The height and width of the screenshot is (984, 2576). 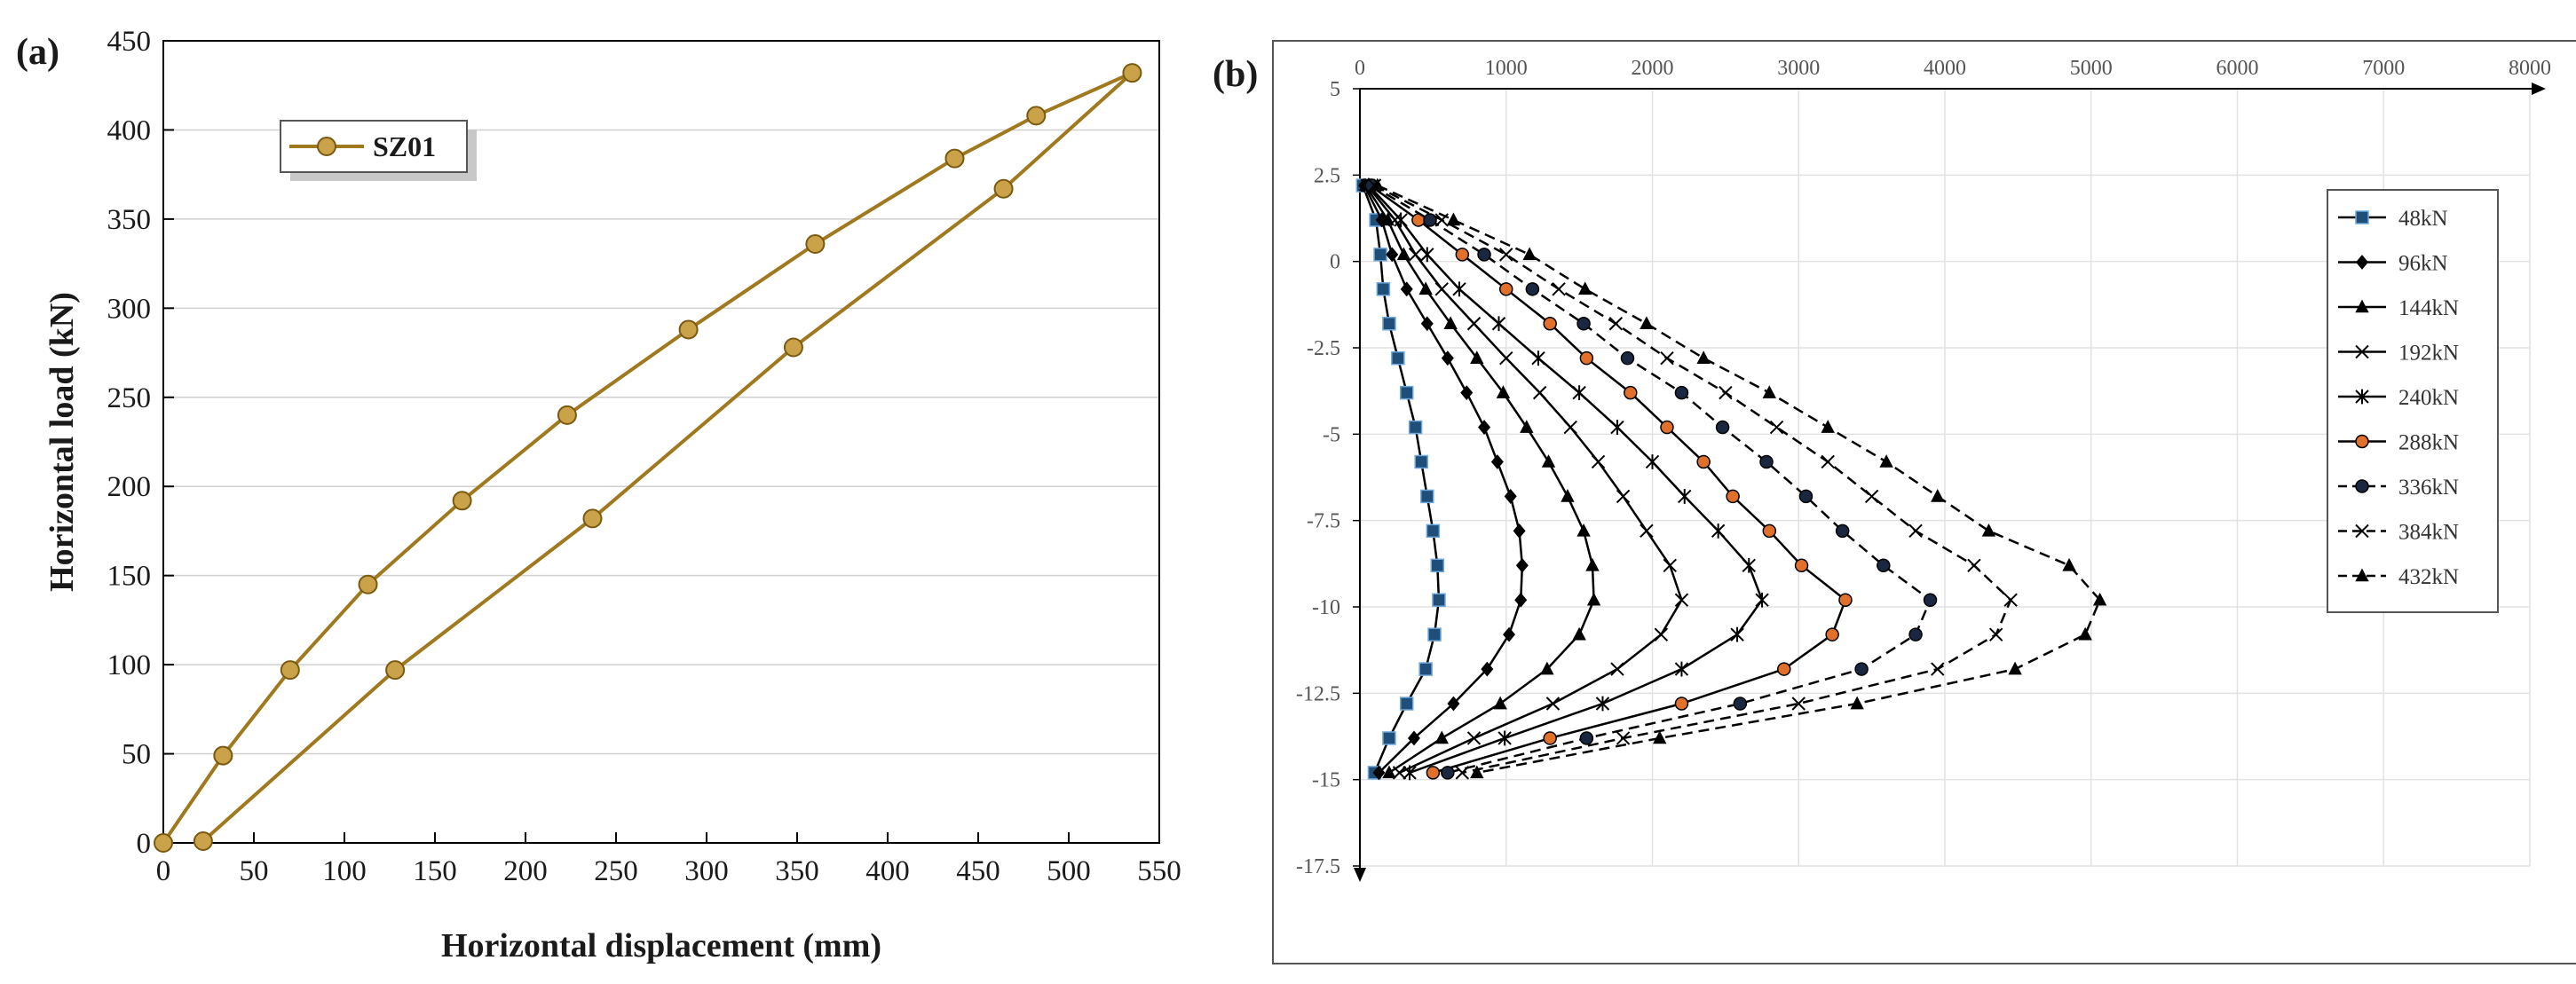 What do you see at coordinates (2530, 68) in the screenshot?
I see `panel-b-x-tick-label: 8000` at bounding box center [2530, 68].